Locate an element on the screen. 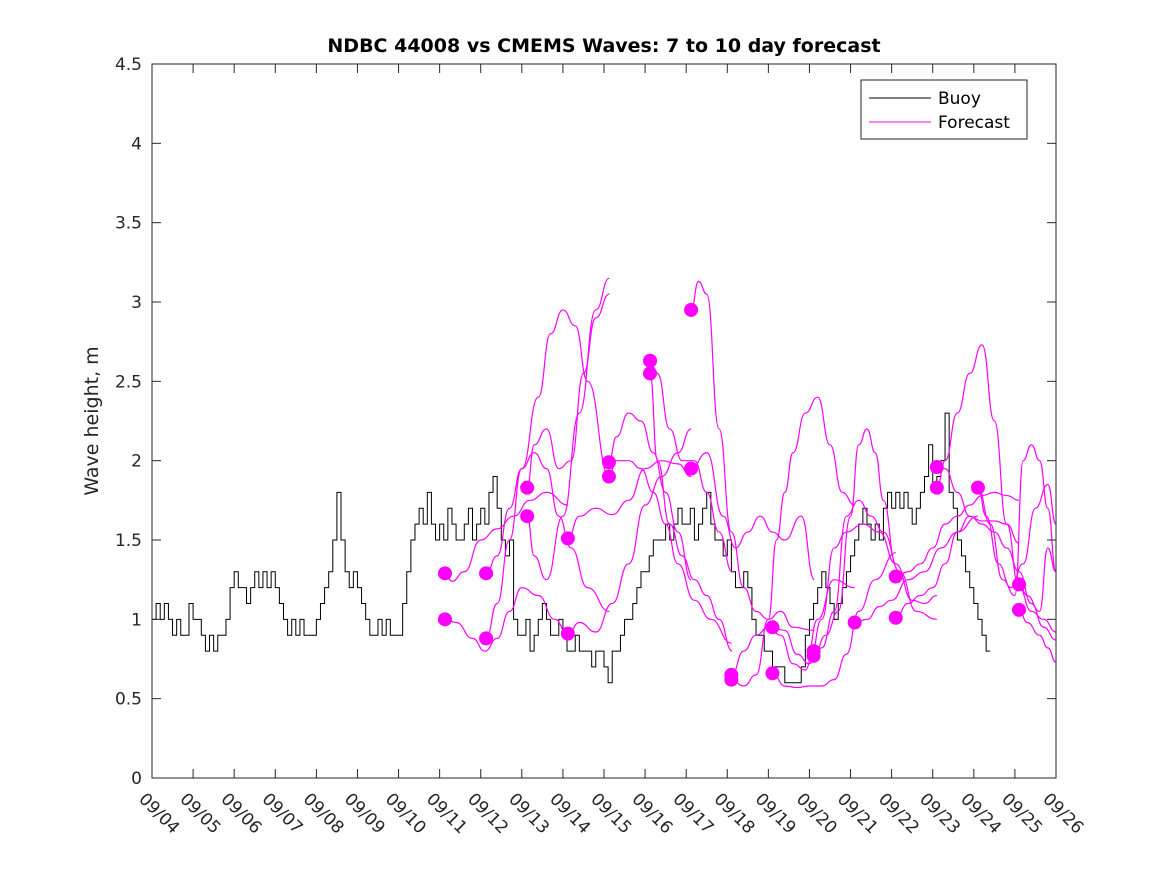 This screenshot has height=875, width=1167. y-tick-label: 4 is located at coordinates (136, 144).